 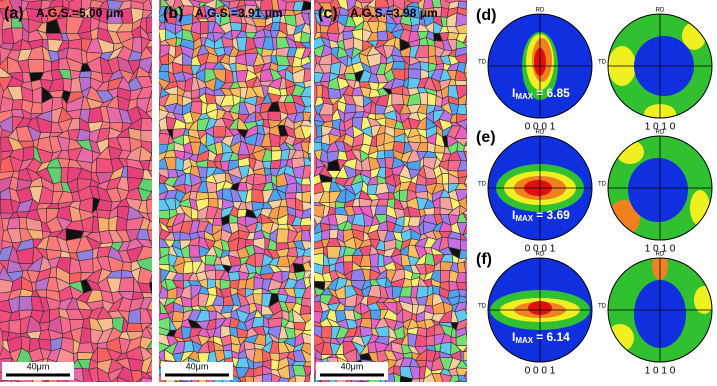 I want to click on average-grain-size: A.G.S.=5.00 μm, so click(x=80, y=13).